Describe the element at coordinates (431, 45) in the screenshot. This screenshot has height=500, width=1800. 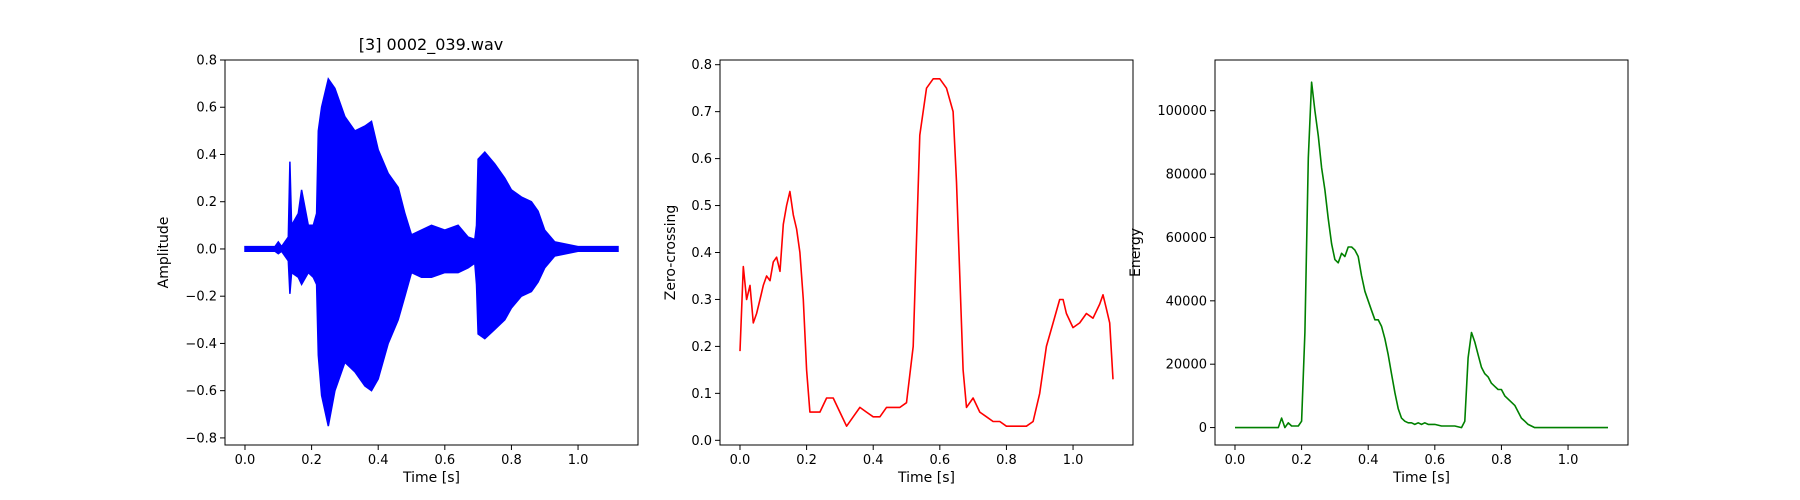
I see `panel1-title: [3] 0002_039.wav` at that location.